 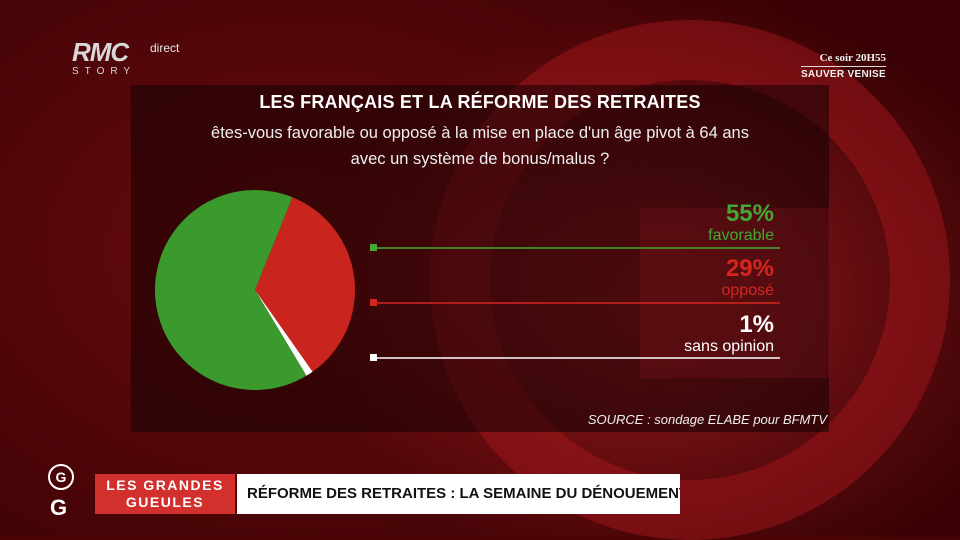 I want to click on show-name: LES GRANDES GUEULES, so click(x=165, y=494).